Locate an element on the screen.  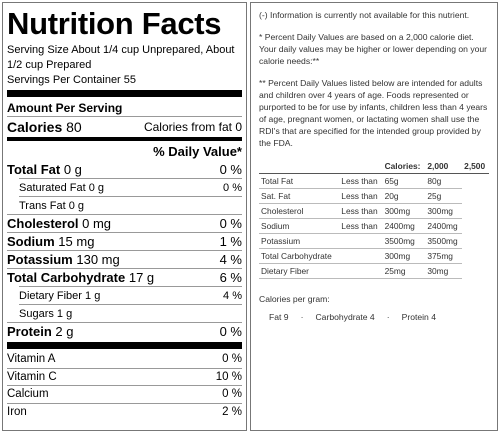
nutrient-name: Saturated Fat 0 g is located at coordinates (61, 187).